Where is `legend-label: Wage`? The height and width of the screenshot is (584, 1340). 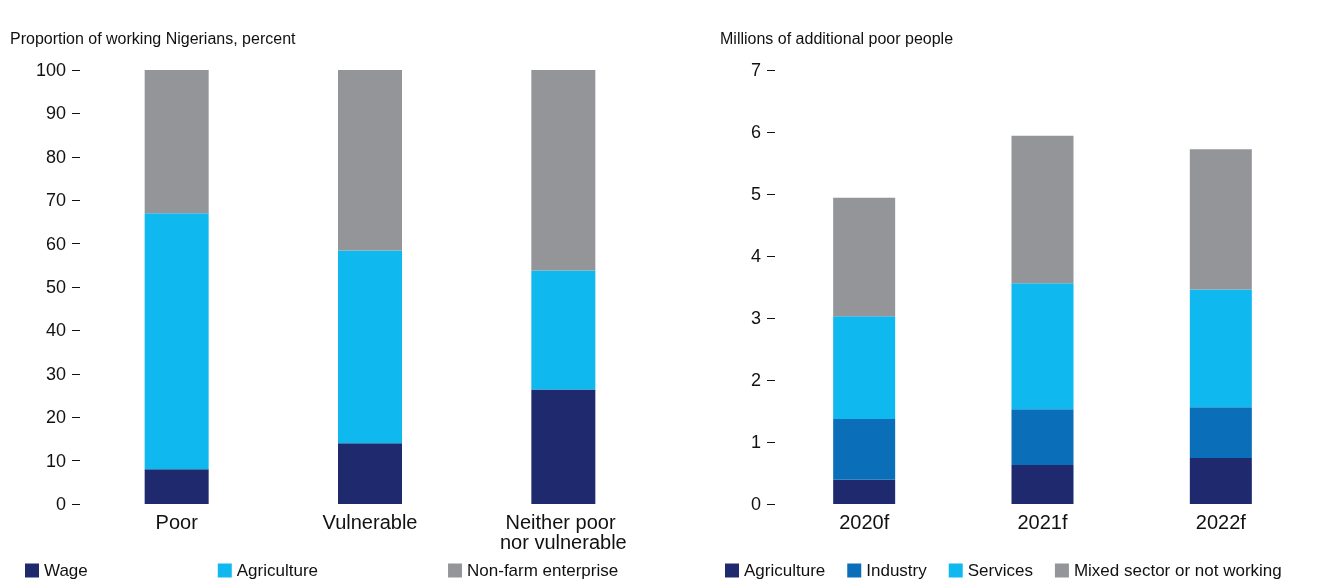 legend-label: Wage is located at coordinates (66, 570).